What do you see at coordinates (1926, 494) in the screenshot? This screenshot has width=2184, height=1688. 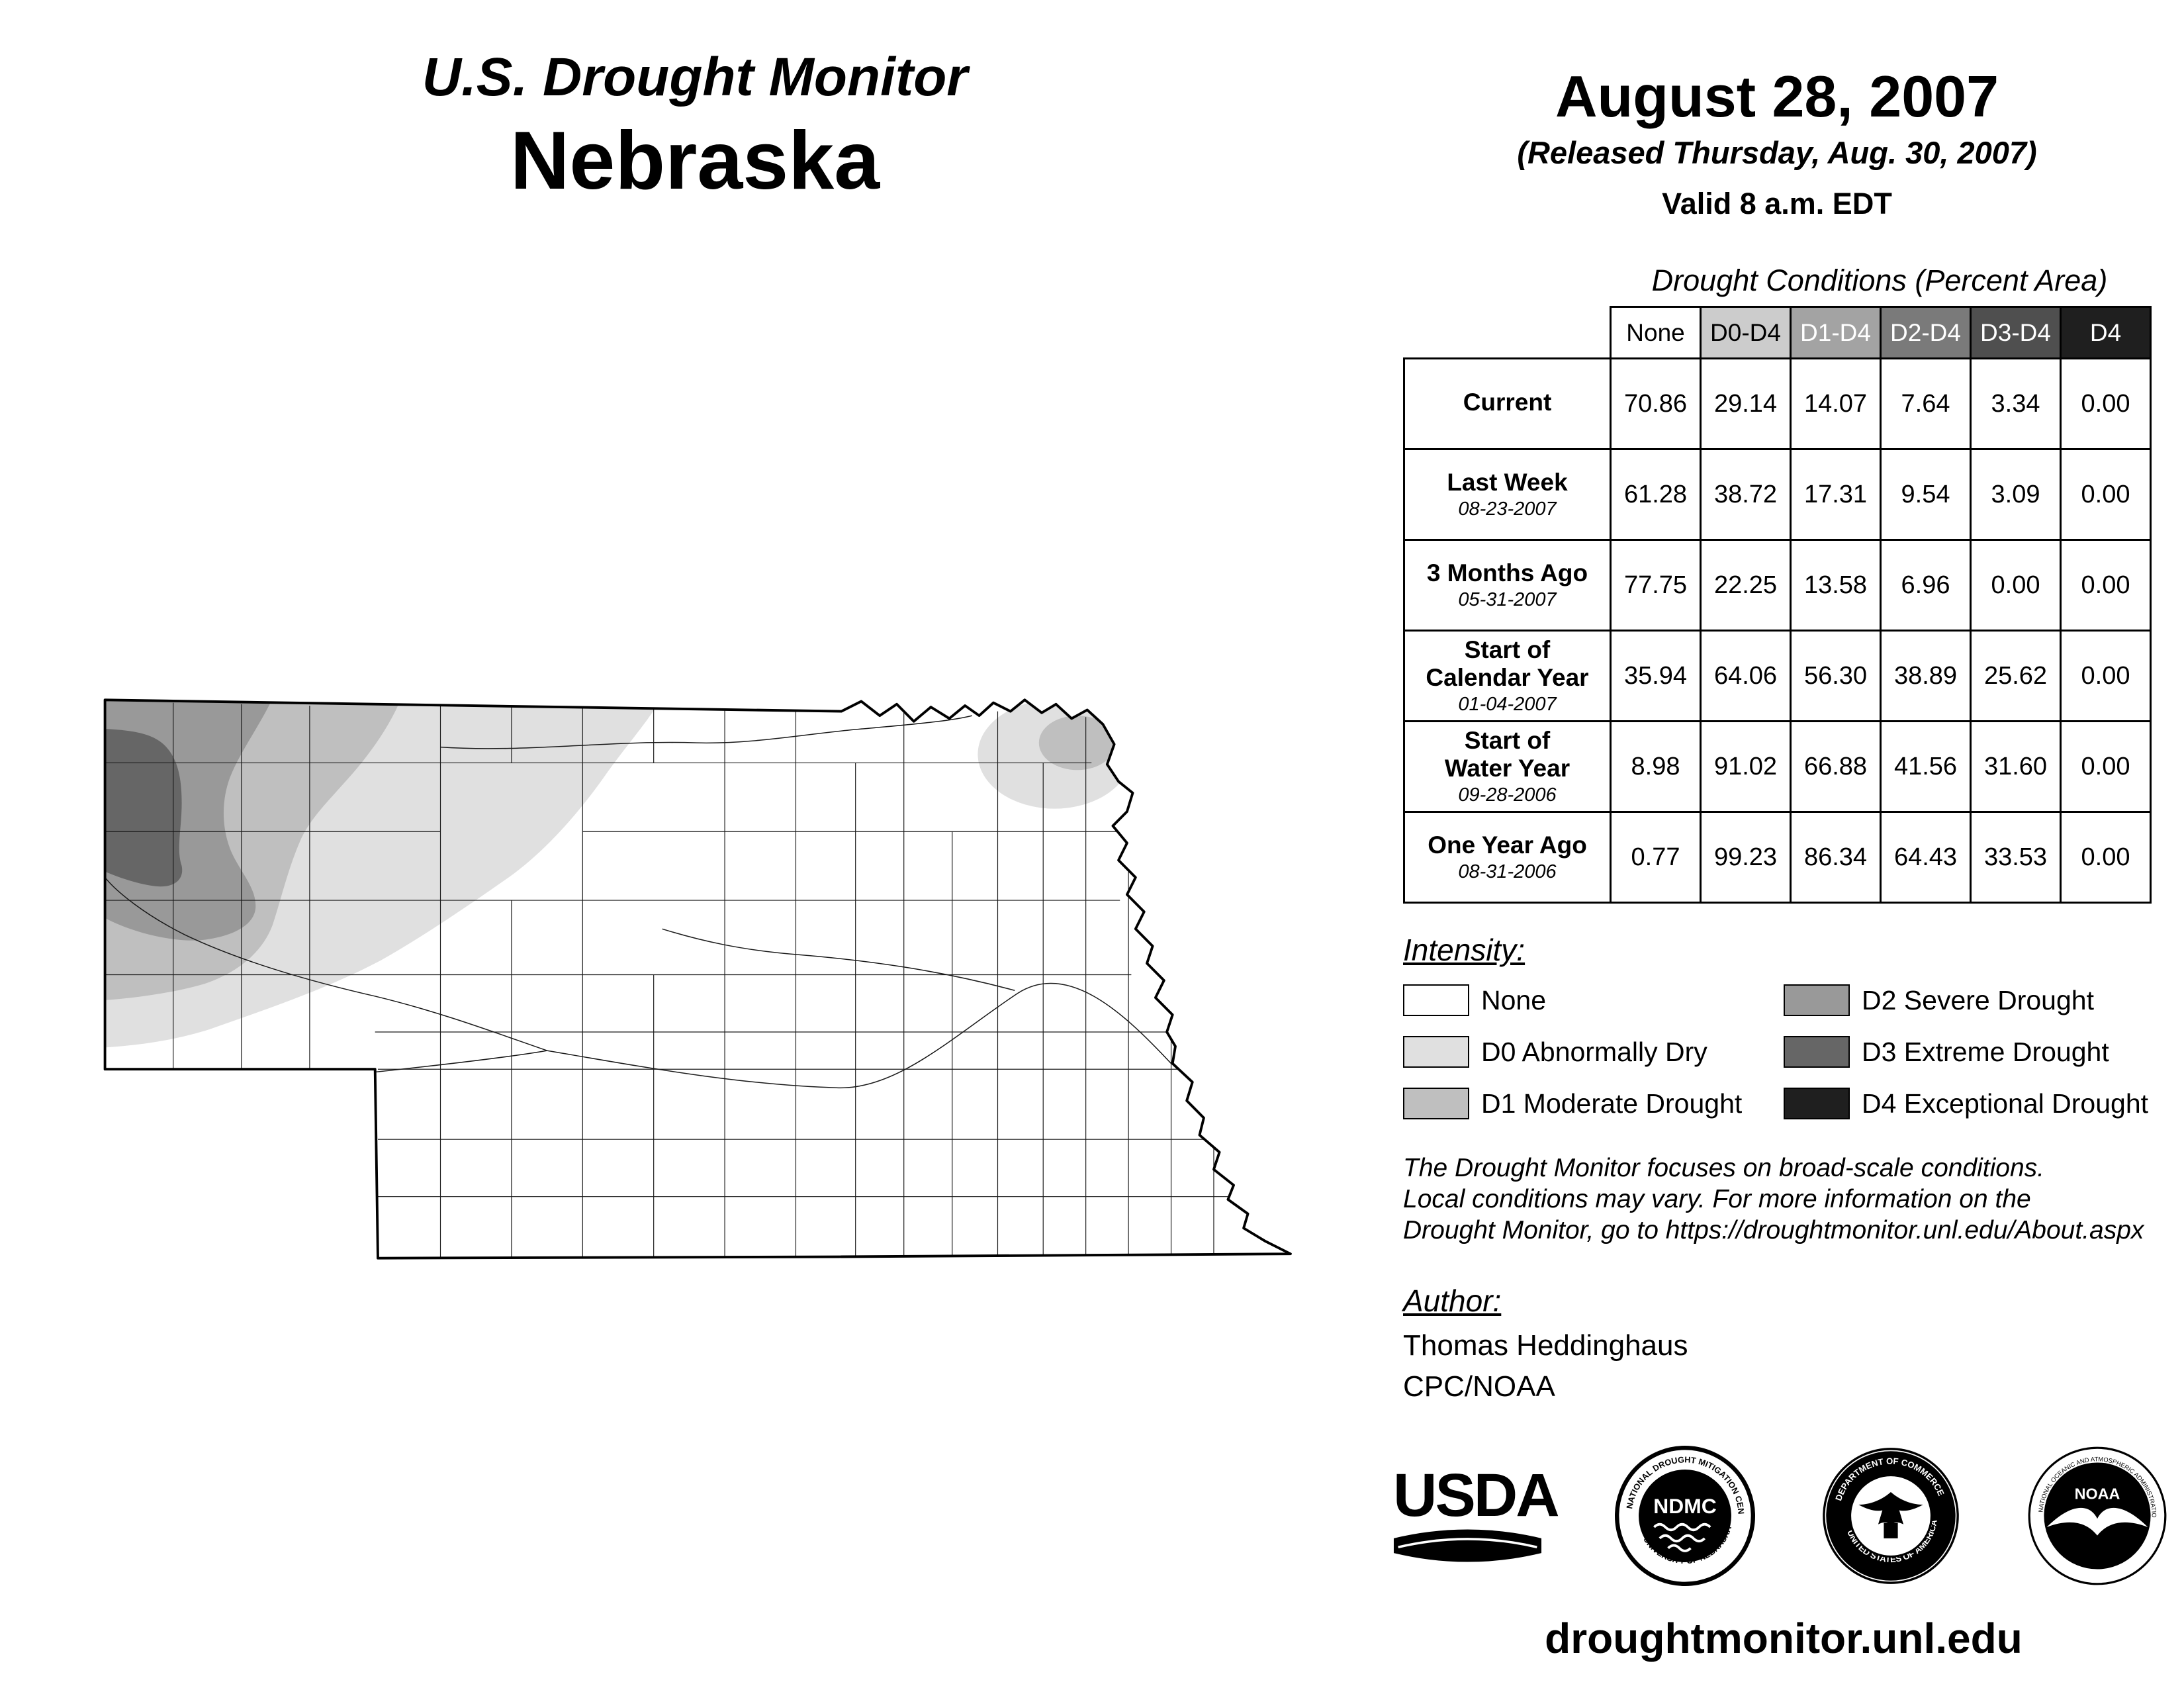 I see `value-cell: 9.54` at bounding box center [1926, 494].